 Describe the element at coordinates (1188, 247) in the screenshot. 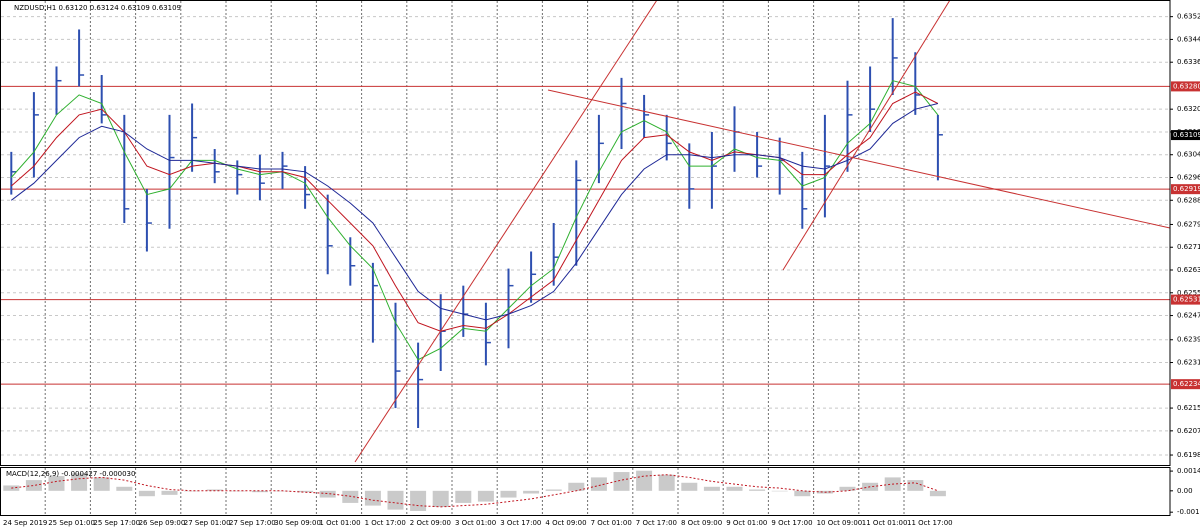

I see `y-tick-label: 0.62715` at that location.